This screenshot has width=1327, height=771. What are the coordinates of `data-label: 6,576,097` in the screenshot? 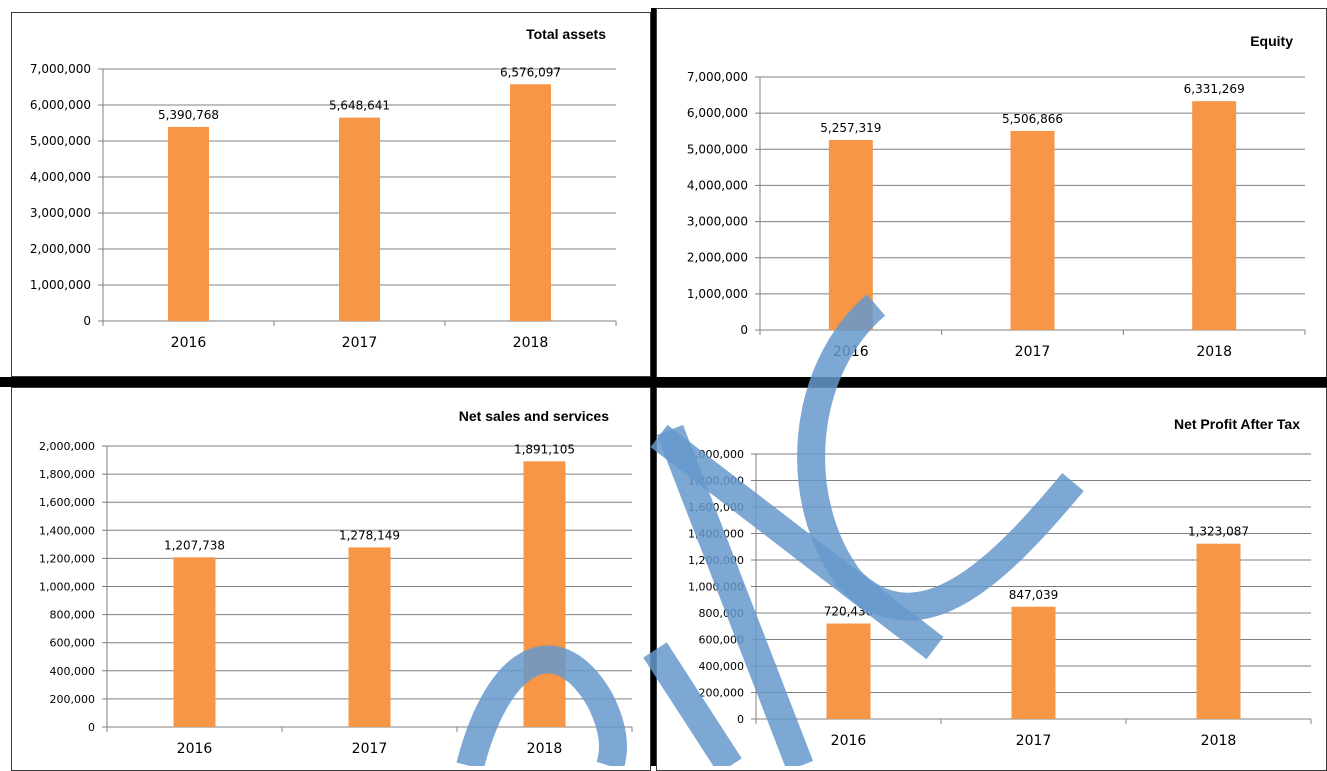 It's located at (530, 72).